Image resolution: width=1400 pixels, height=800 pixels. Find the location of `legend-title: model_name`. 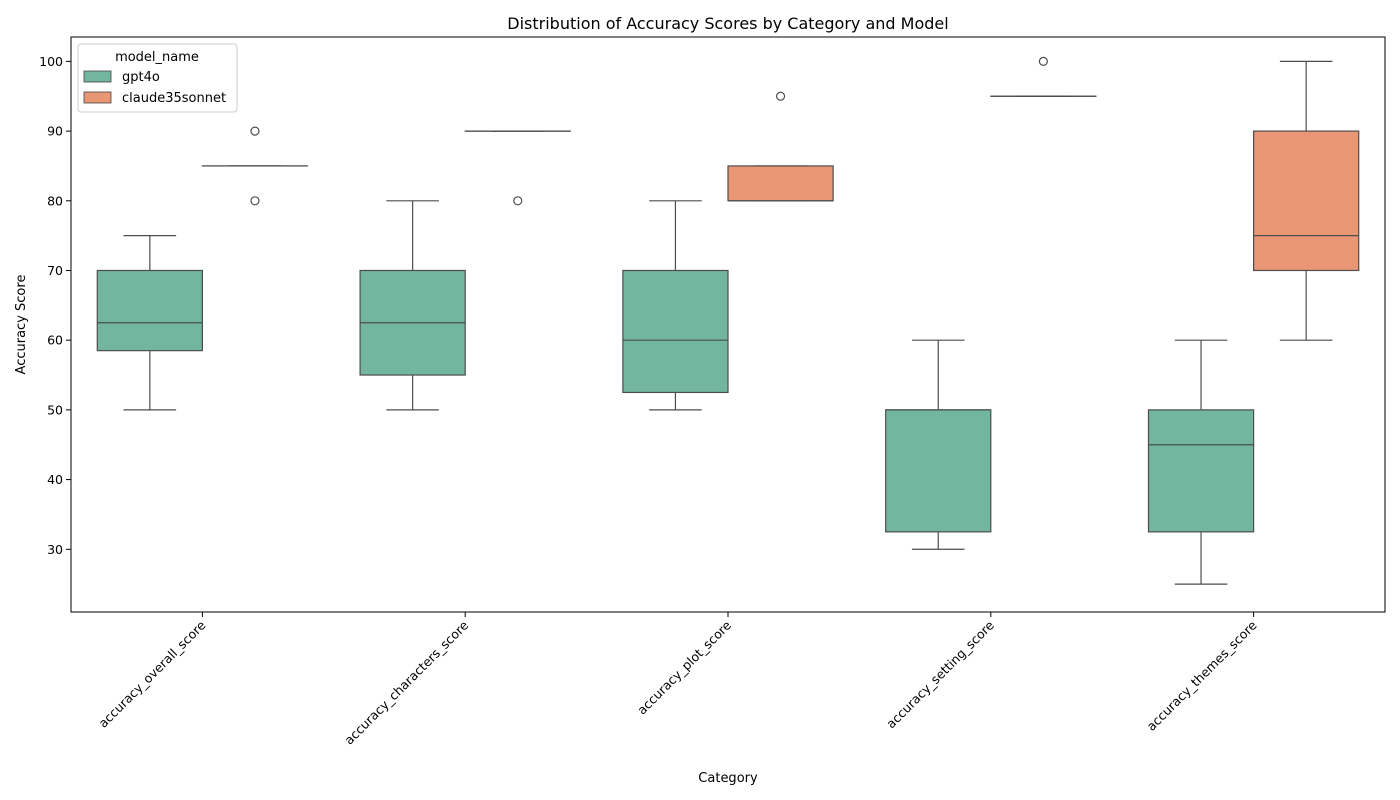

legend-title: model_name is located at coordinates (157, 57).